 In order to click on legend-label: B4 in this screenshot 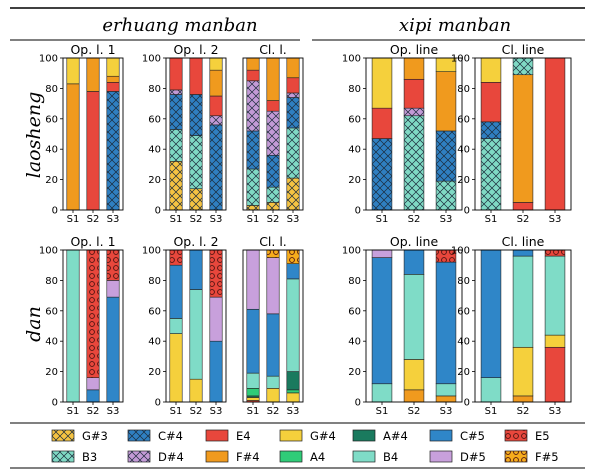, I will do `click(390, 457)`.